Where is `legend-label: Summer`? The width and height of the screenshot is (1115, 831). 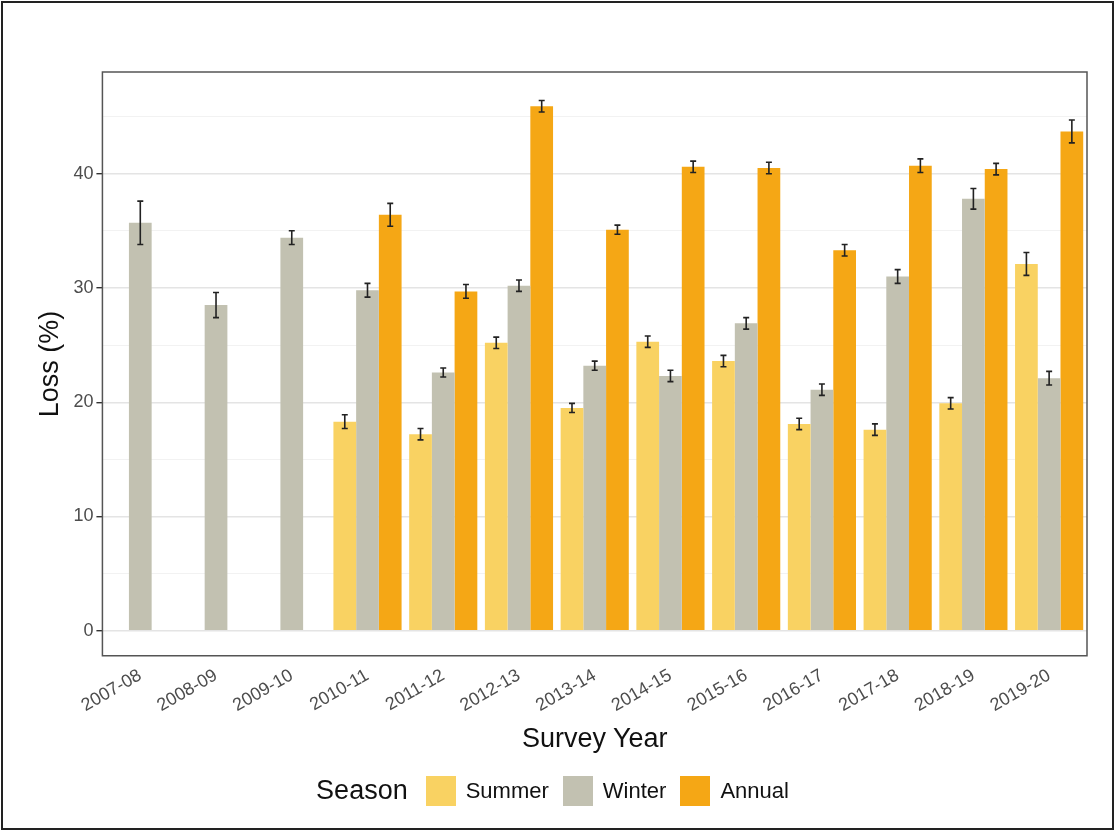 legend-label: Summer is located at coordinates (507, 790).